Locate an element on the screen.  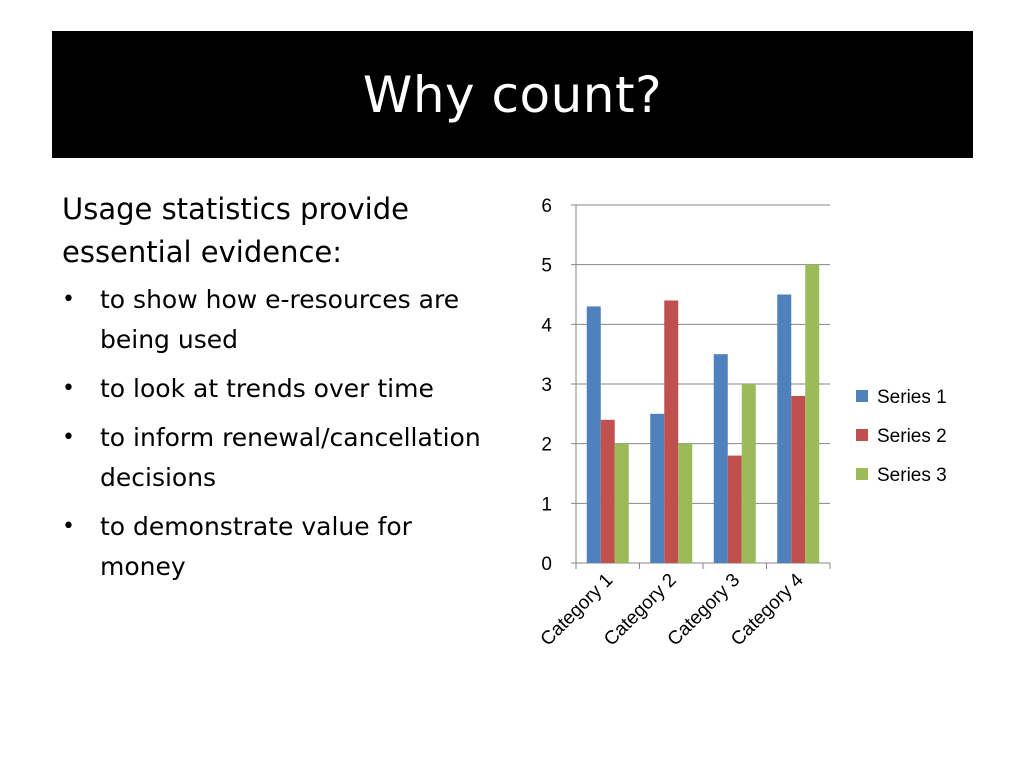
bullet-text: to look at trends over time is located at coordinates (267, 388).